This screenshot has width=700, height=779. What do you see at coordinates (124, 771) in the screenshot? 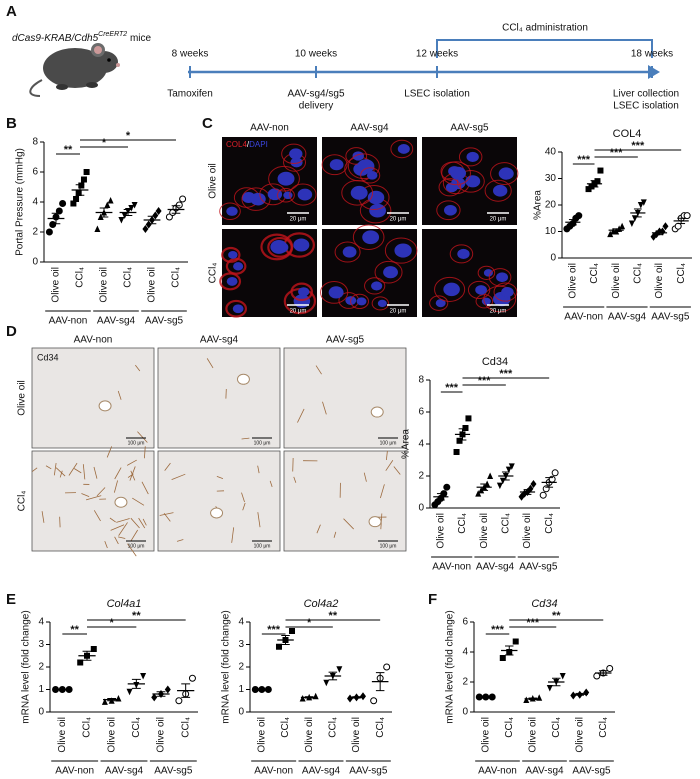
I see `group-label: AAV-sg4` at bounding box center [124, 771].